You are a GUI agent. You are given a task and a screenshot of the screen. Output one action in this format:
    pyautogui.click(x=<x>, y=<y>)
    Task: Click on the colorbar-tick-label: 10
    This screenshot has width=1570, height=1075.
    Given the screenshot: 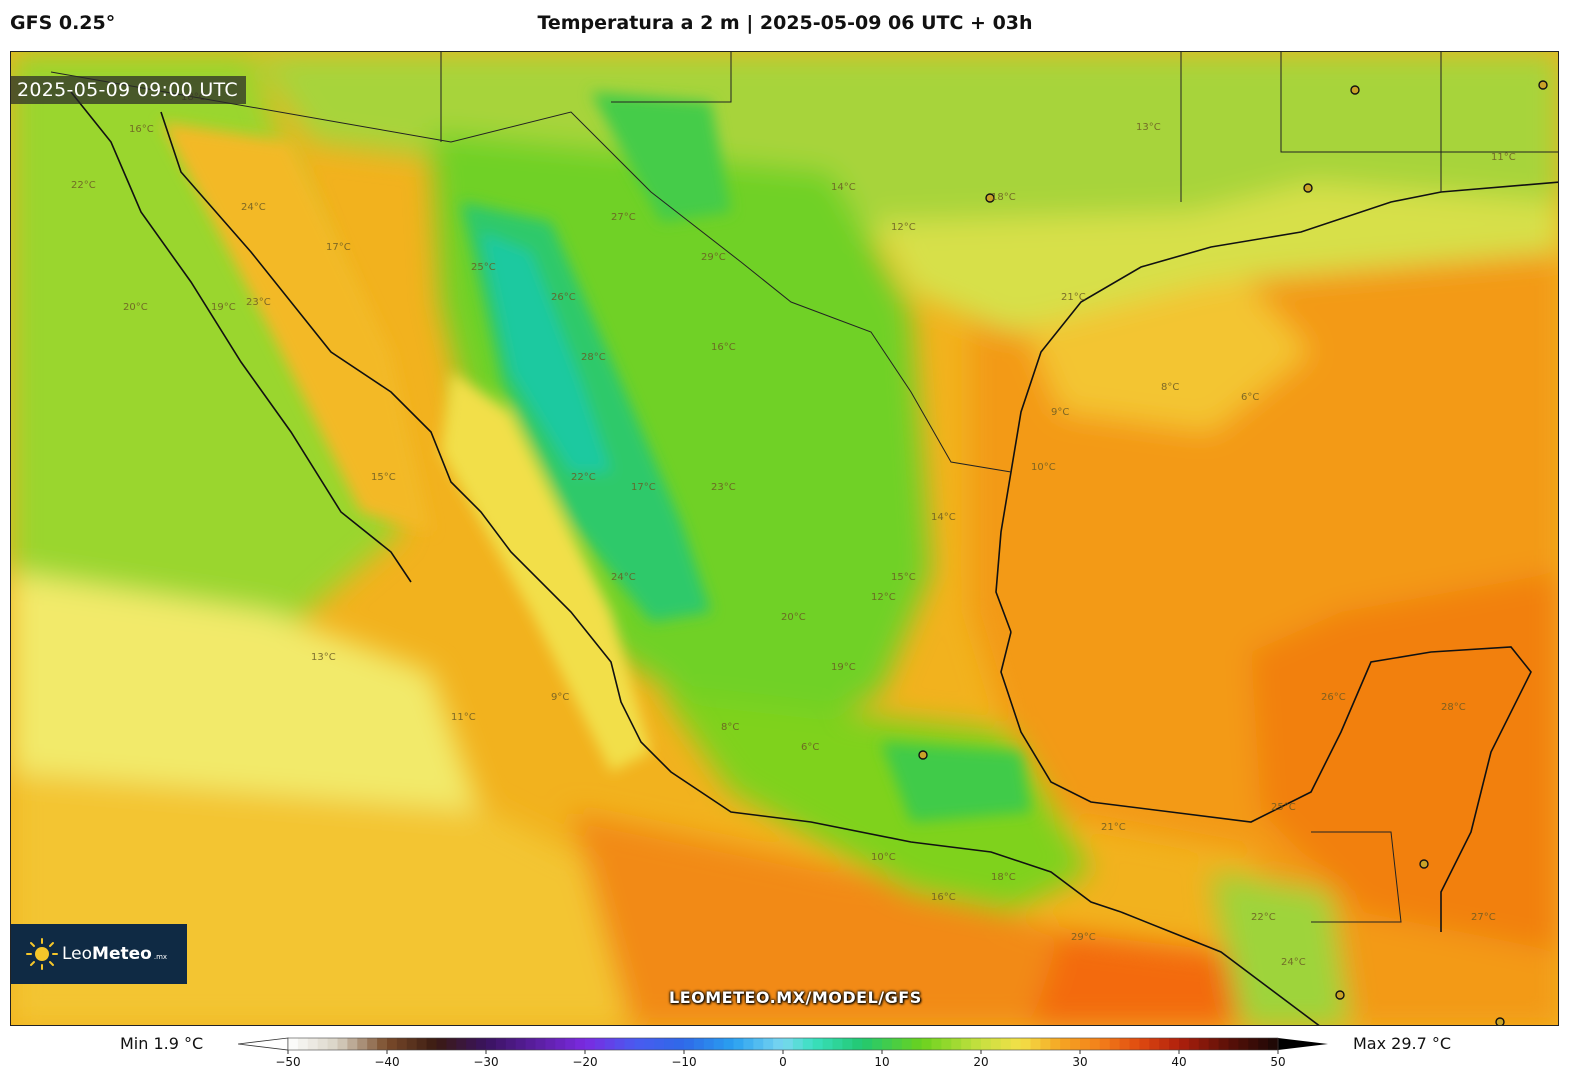 What is the action you would take?
    pyautogui.click(x=881, y=1062)
    